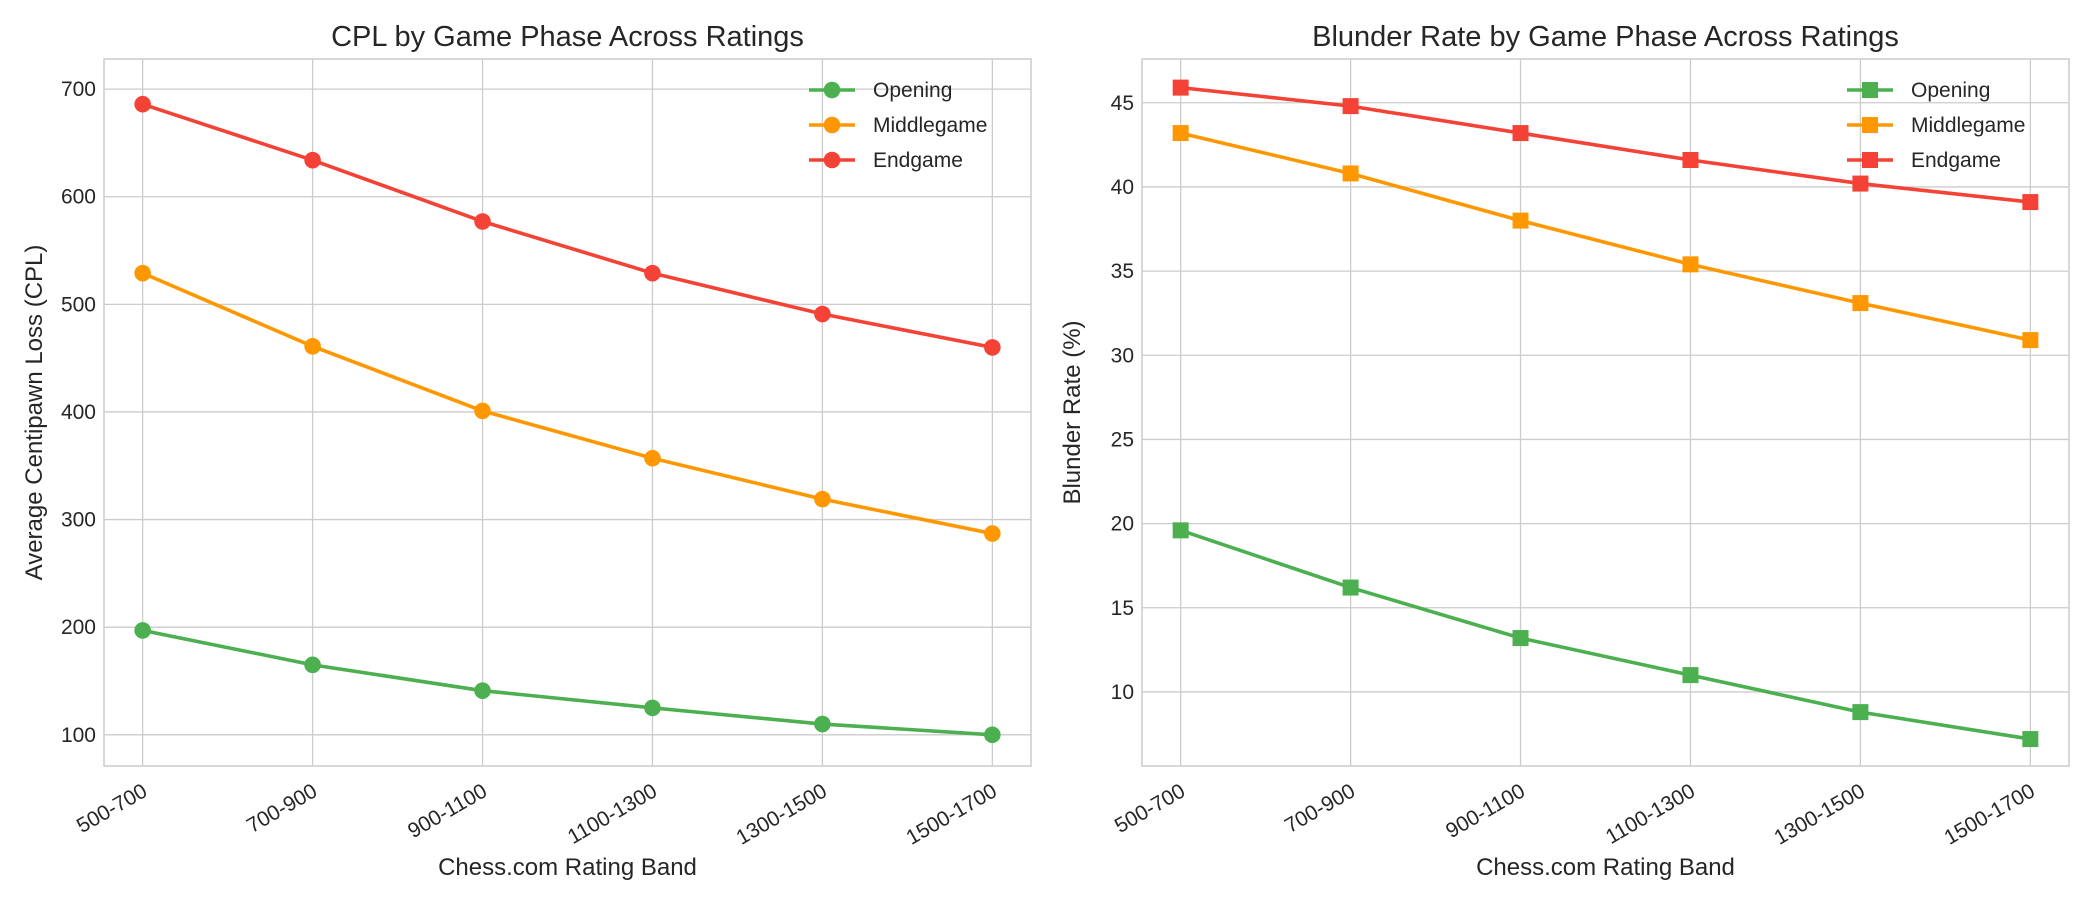 This screenshot has width=2100, height=905. I want to click on y-tick-label: 200, so click(78, 627).